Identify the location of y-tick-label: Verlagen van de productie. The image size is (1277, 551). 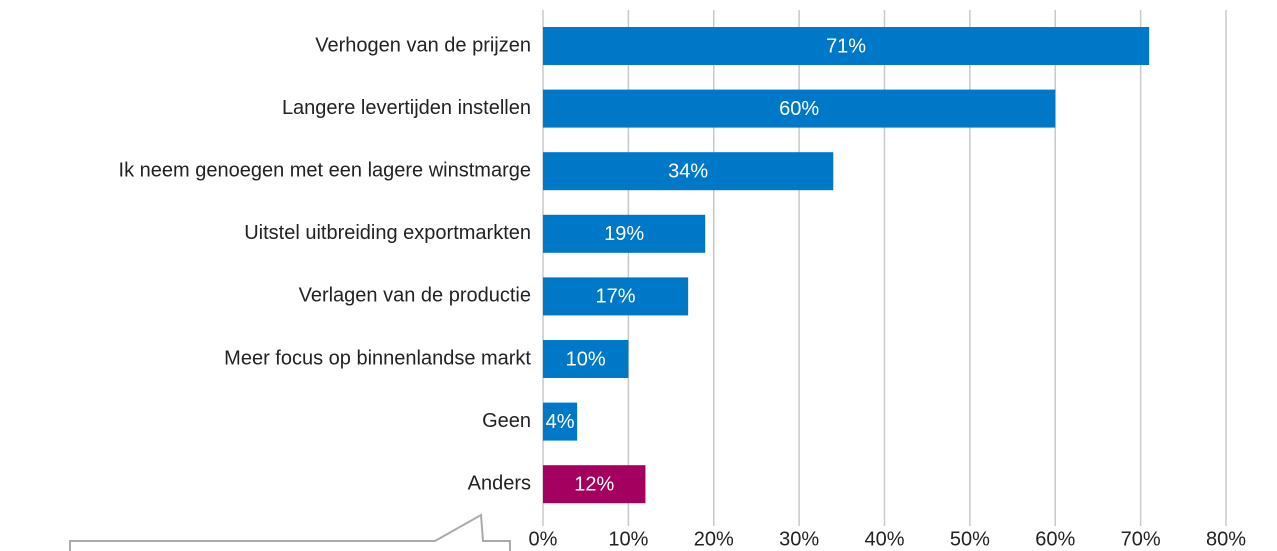
(415, 296).